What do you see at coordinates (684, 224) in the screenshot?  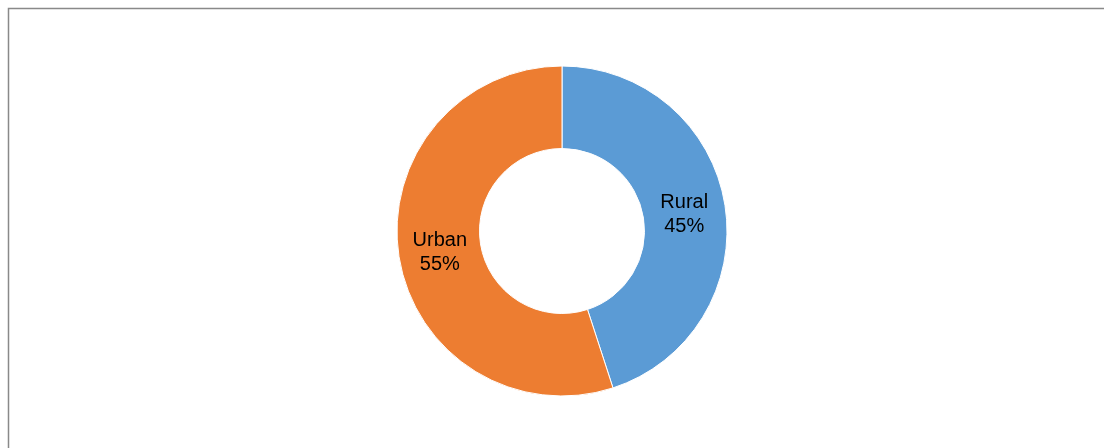 I see `data-label: 45%` at bounding box center [684, 224].